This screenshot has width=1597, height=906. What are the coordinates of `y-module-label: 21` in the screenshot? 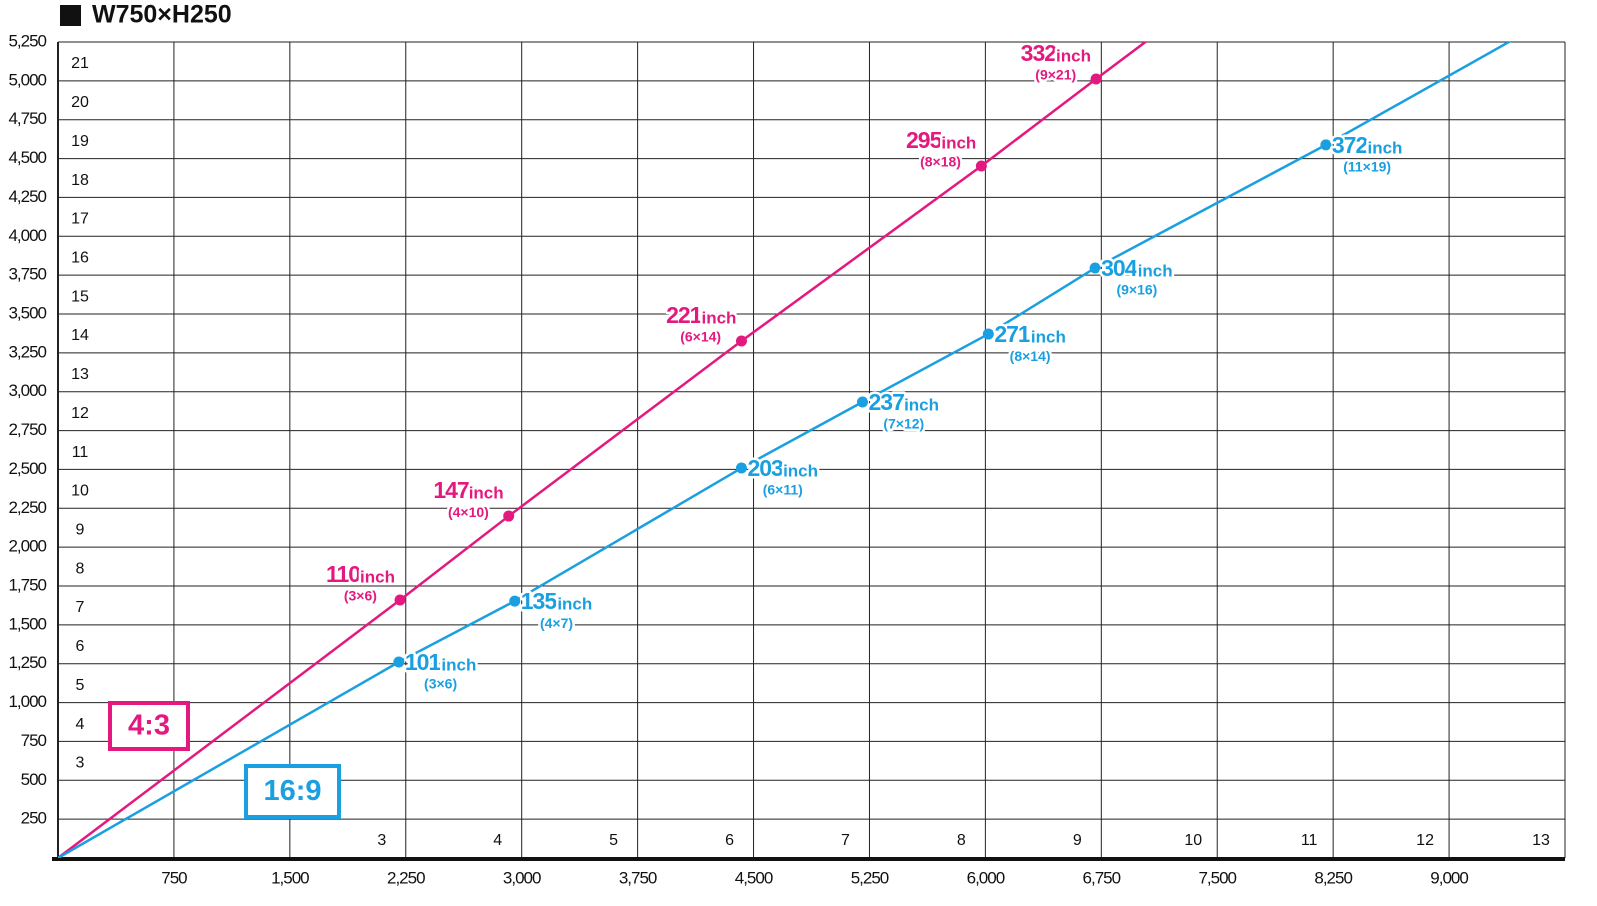 It's located at (80, 63).